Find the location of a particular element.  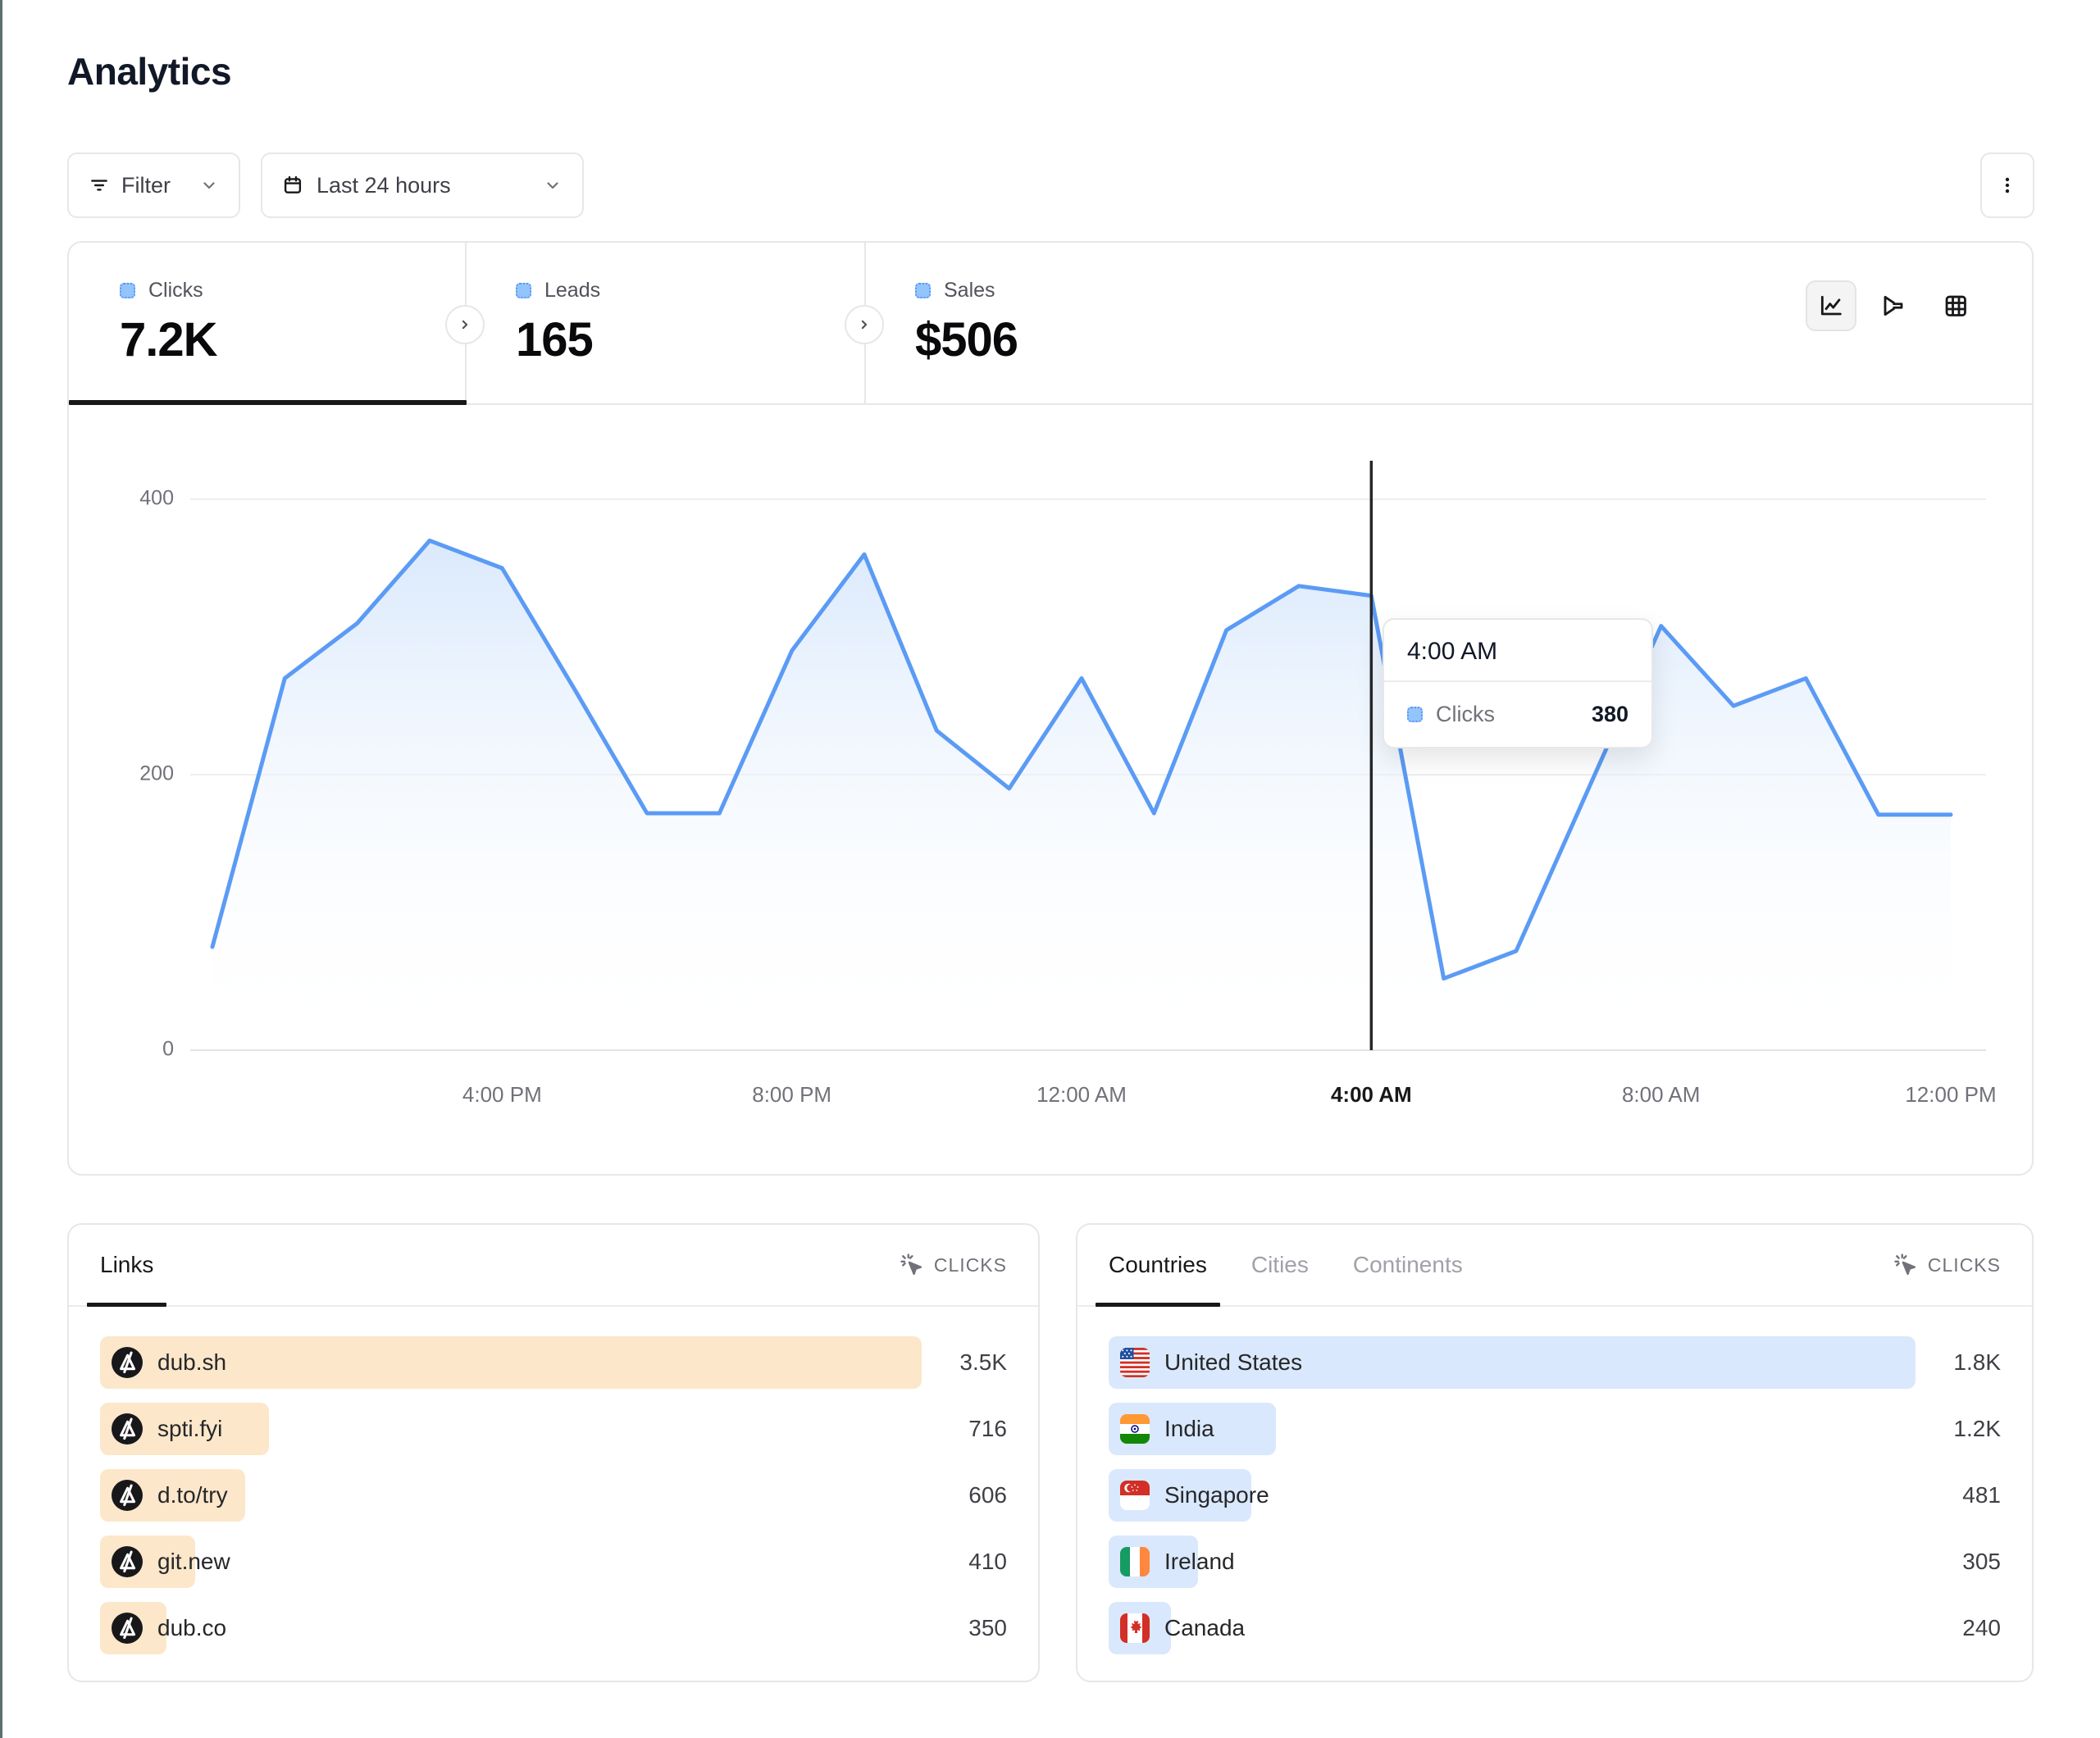

panel-tab-continents: Continents is located at coordinates (1407, 1264).